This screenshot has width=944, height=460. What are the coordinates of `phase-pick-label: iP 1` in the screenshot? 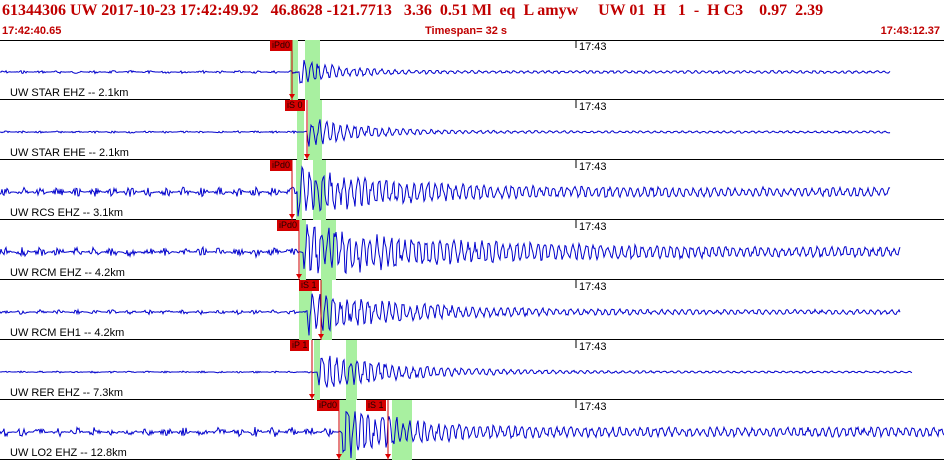 It's located at (300, 345).